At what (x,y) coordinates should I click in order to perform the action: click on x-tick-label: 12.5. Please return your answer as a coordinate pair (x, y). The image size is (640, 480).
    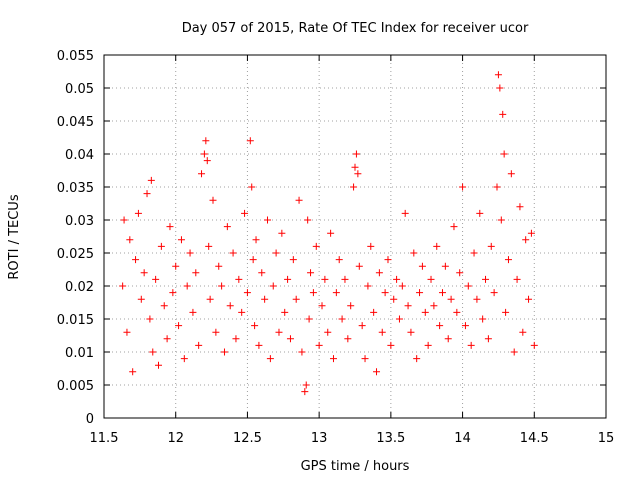
    Looking at the image, I should click on (247, 438).